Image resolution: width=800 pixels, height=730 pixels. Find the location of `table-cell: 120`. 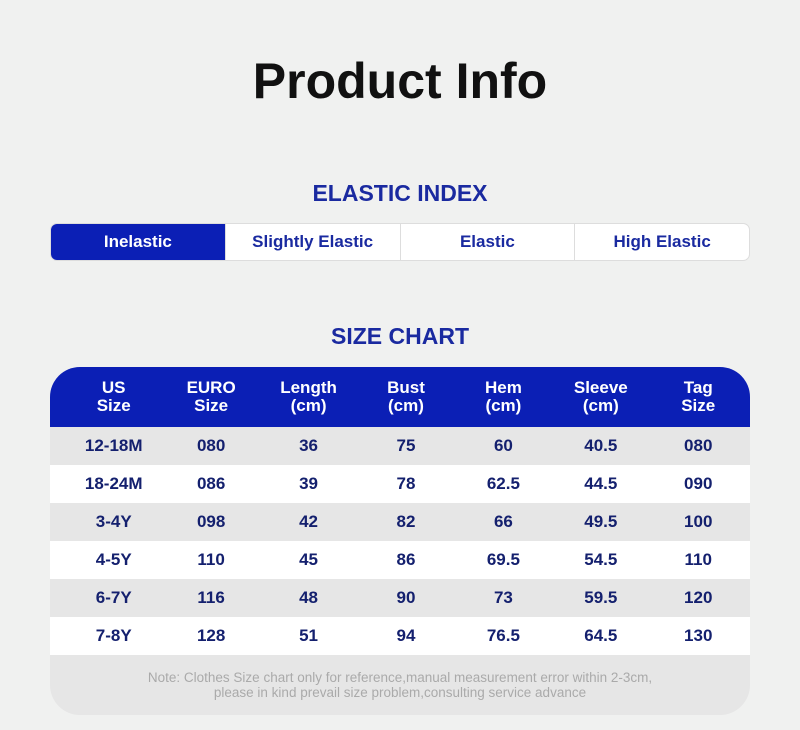

table-cell: 120 is located at coordinates (698, 597).